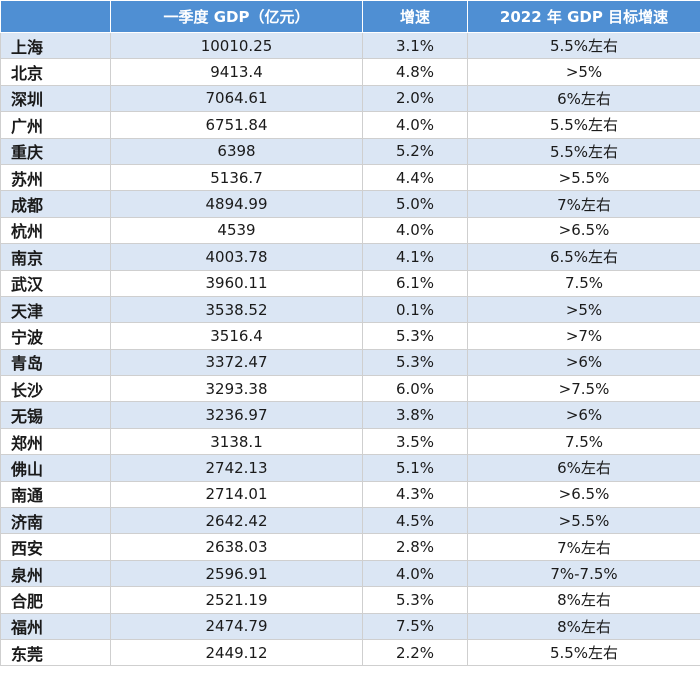  I want to click on q1-gdp-cell: 7064.61, so click(236, 98).